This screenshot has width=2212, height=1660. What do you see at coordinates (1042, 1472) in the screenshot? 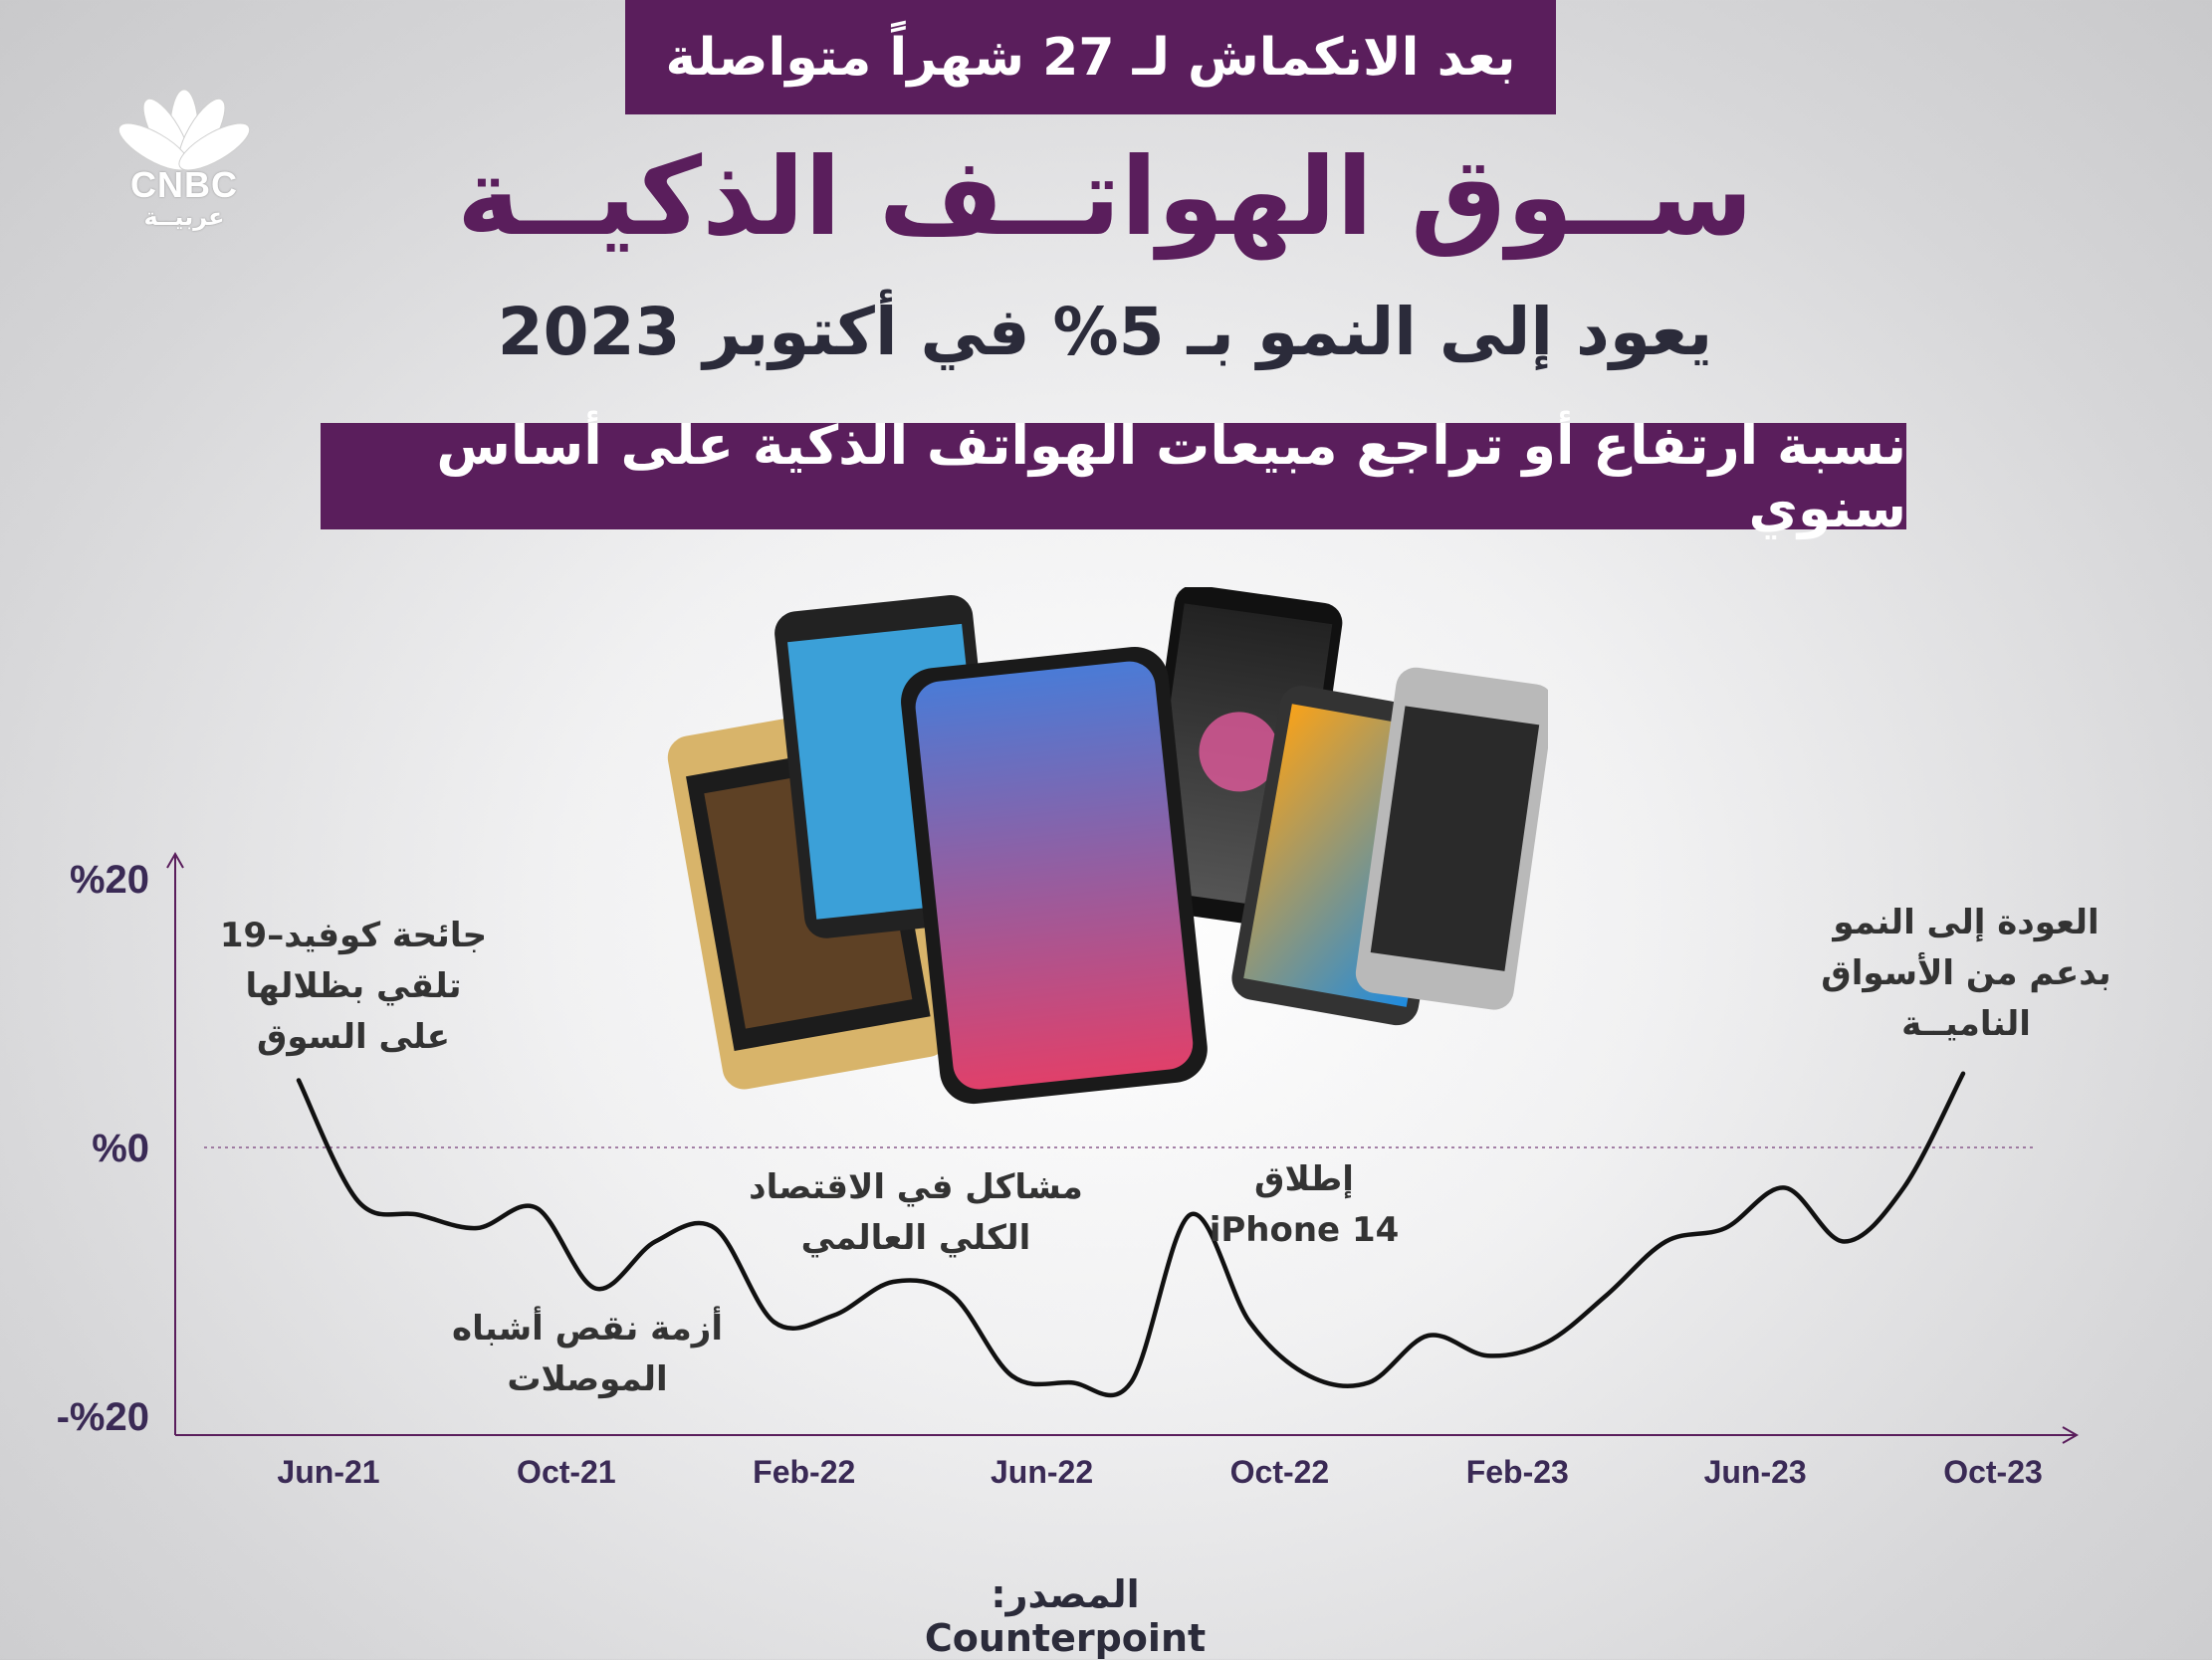
I see `x-tick-label: Jun-22` at bounding box center [1042, 1472].